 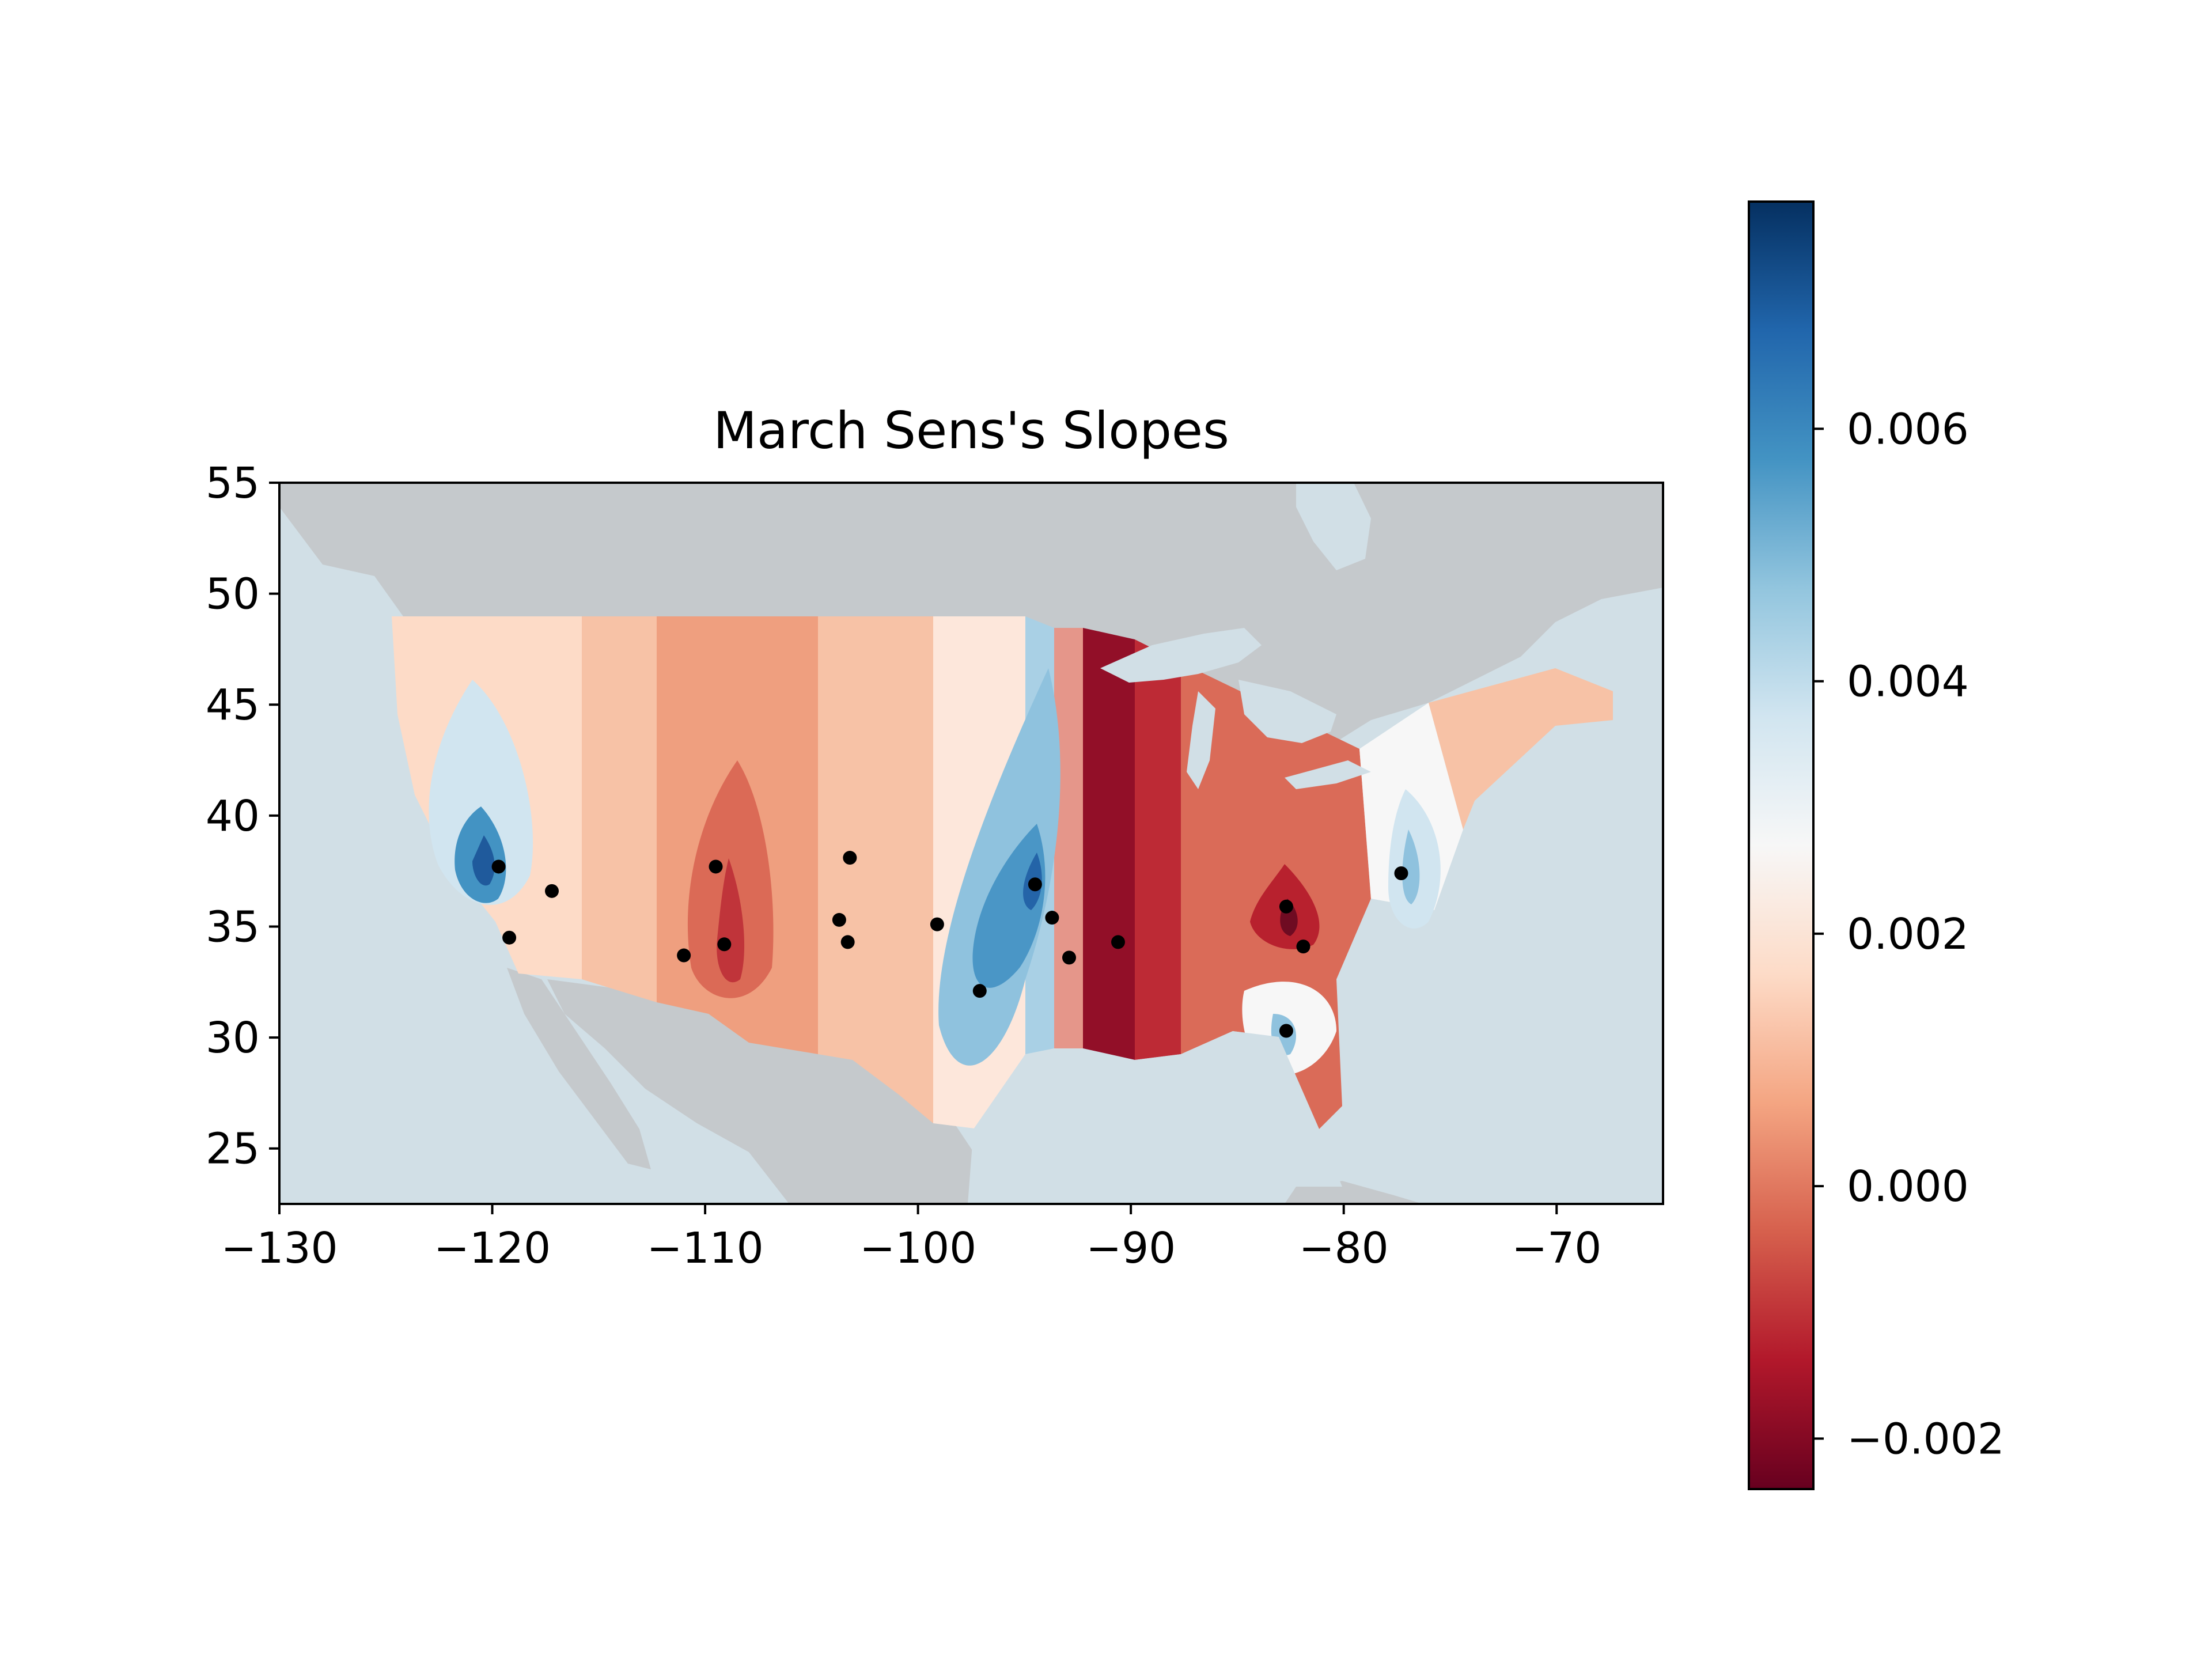 I want to click on blob-texas, so click(x=999, y=867).